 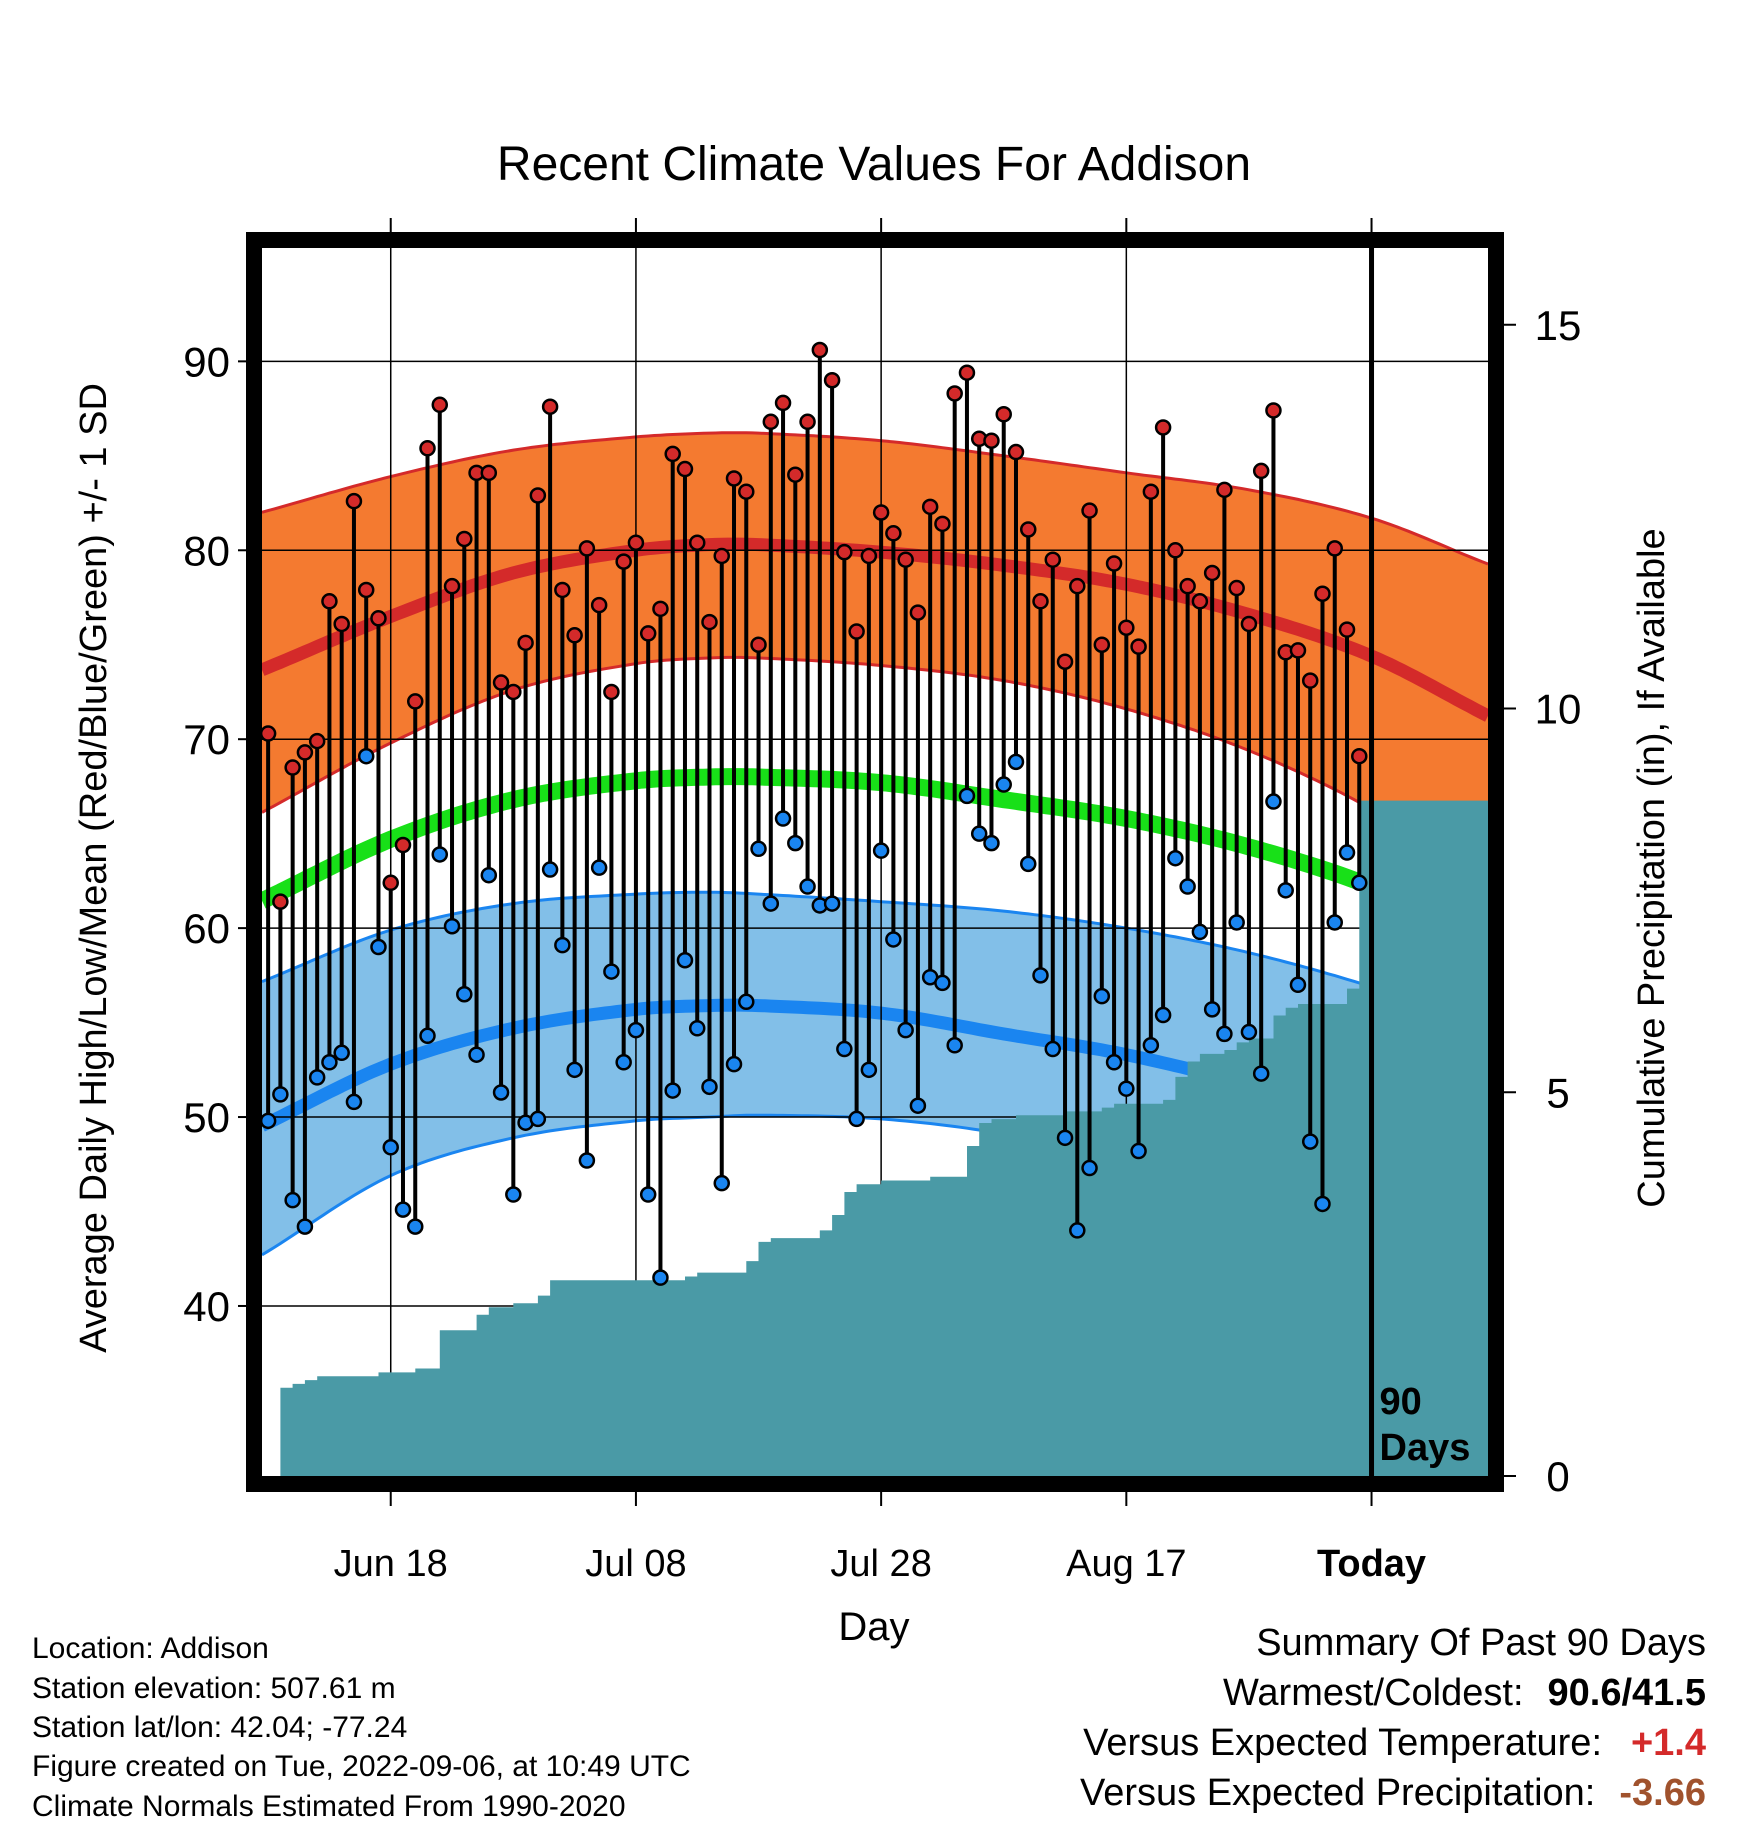 What do you see at coordinates (1557, 1092) in the screenshot?
I see `y-right-tick-label: 5` at bounding box center [1557, 1092].